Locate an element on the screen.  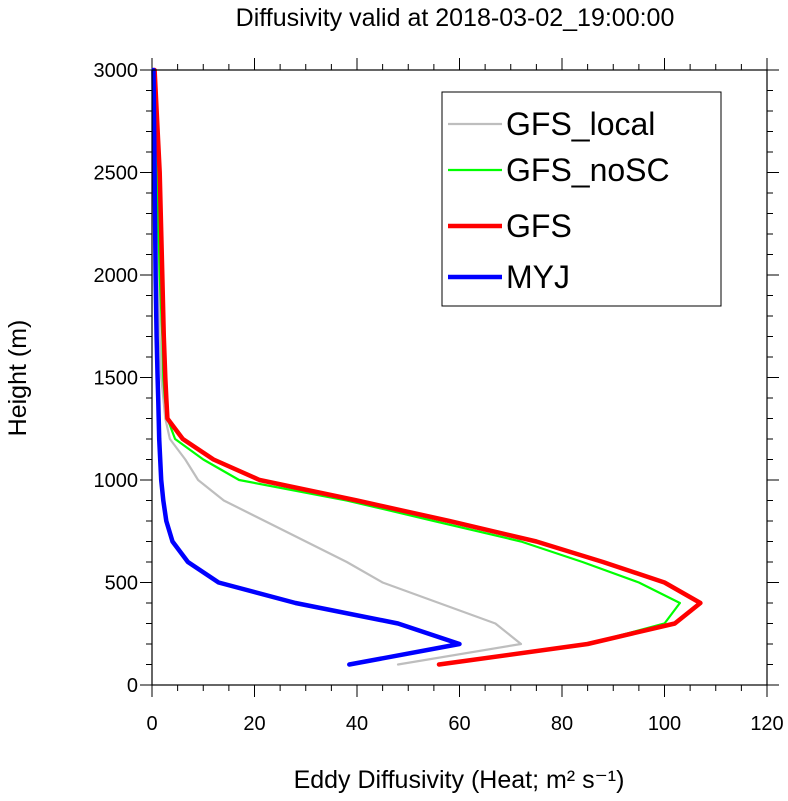
legend-items: GFS_local GFS_noSC GFS MYJ is located at coordinates (559, 200).